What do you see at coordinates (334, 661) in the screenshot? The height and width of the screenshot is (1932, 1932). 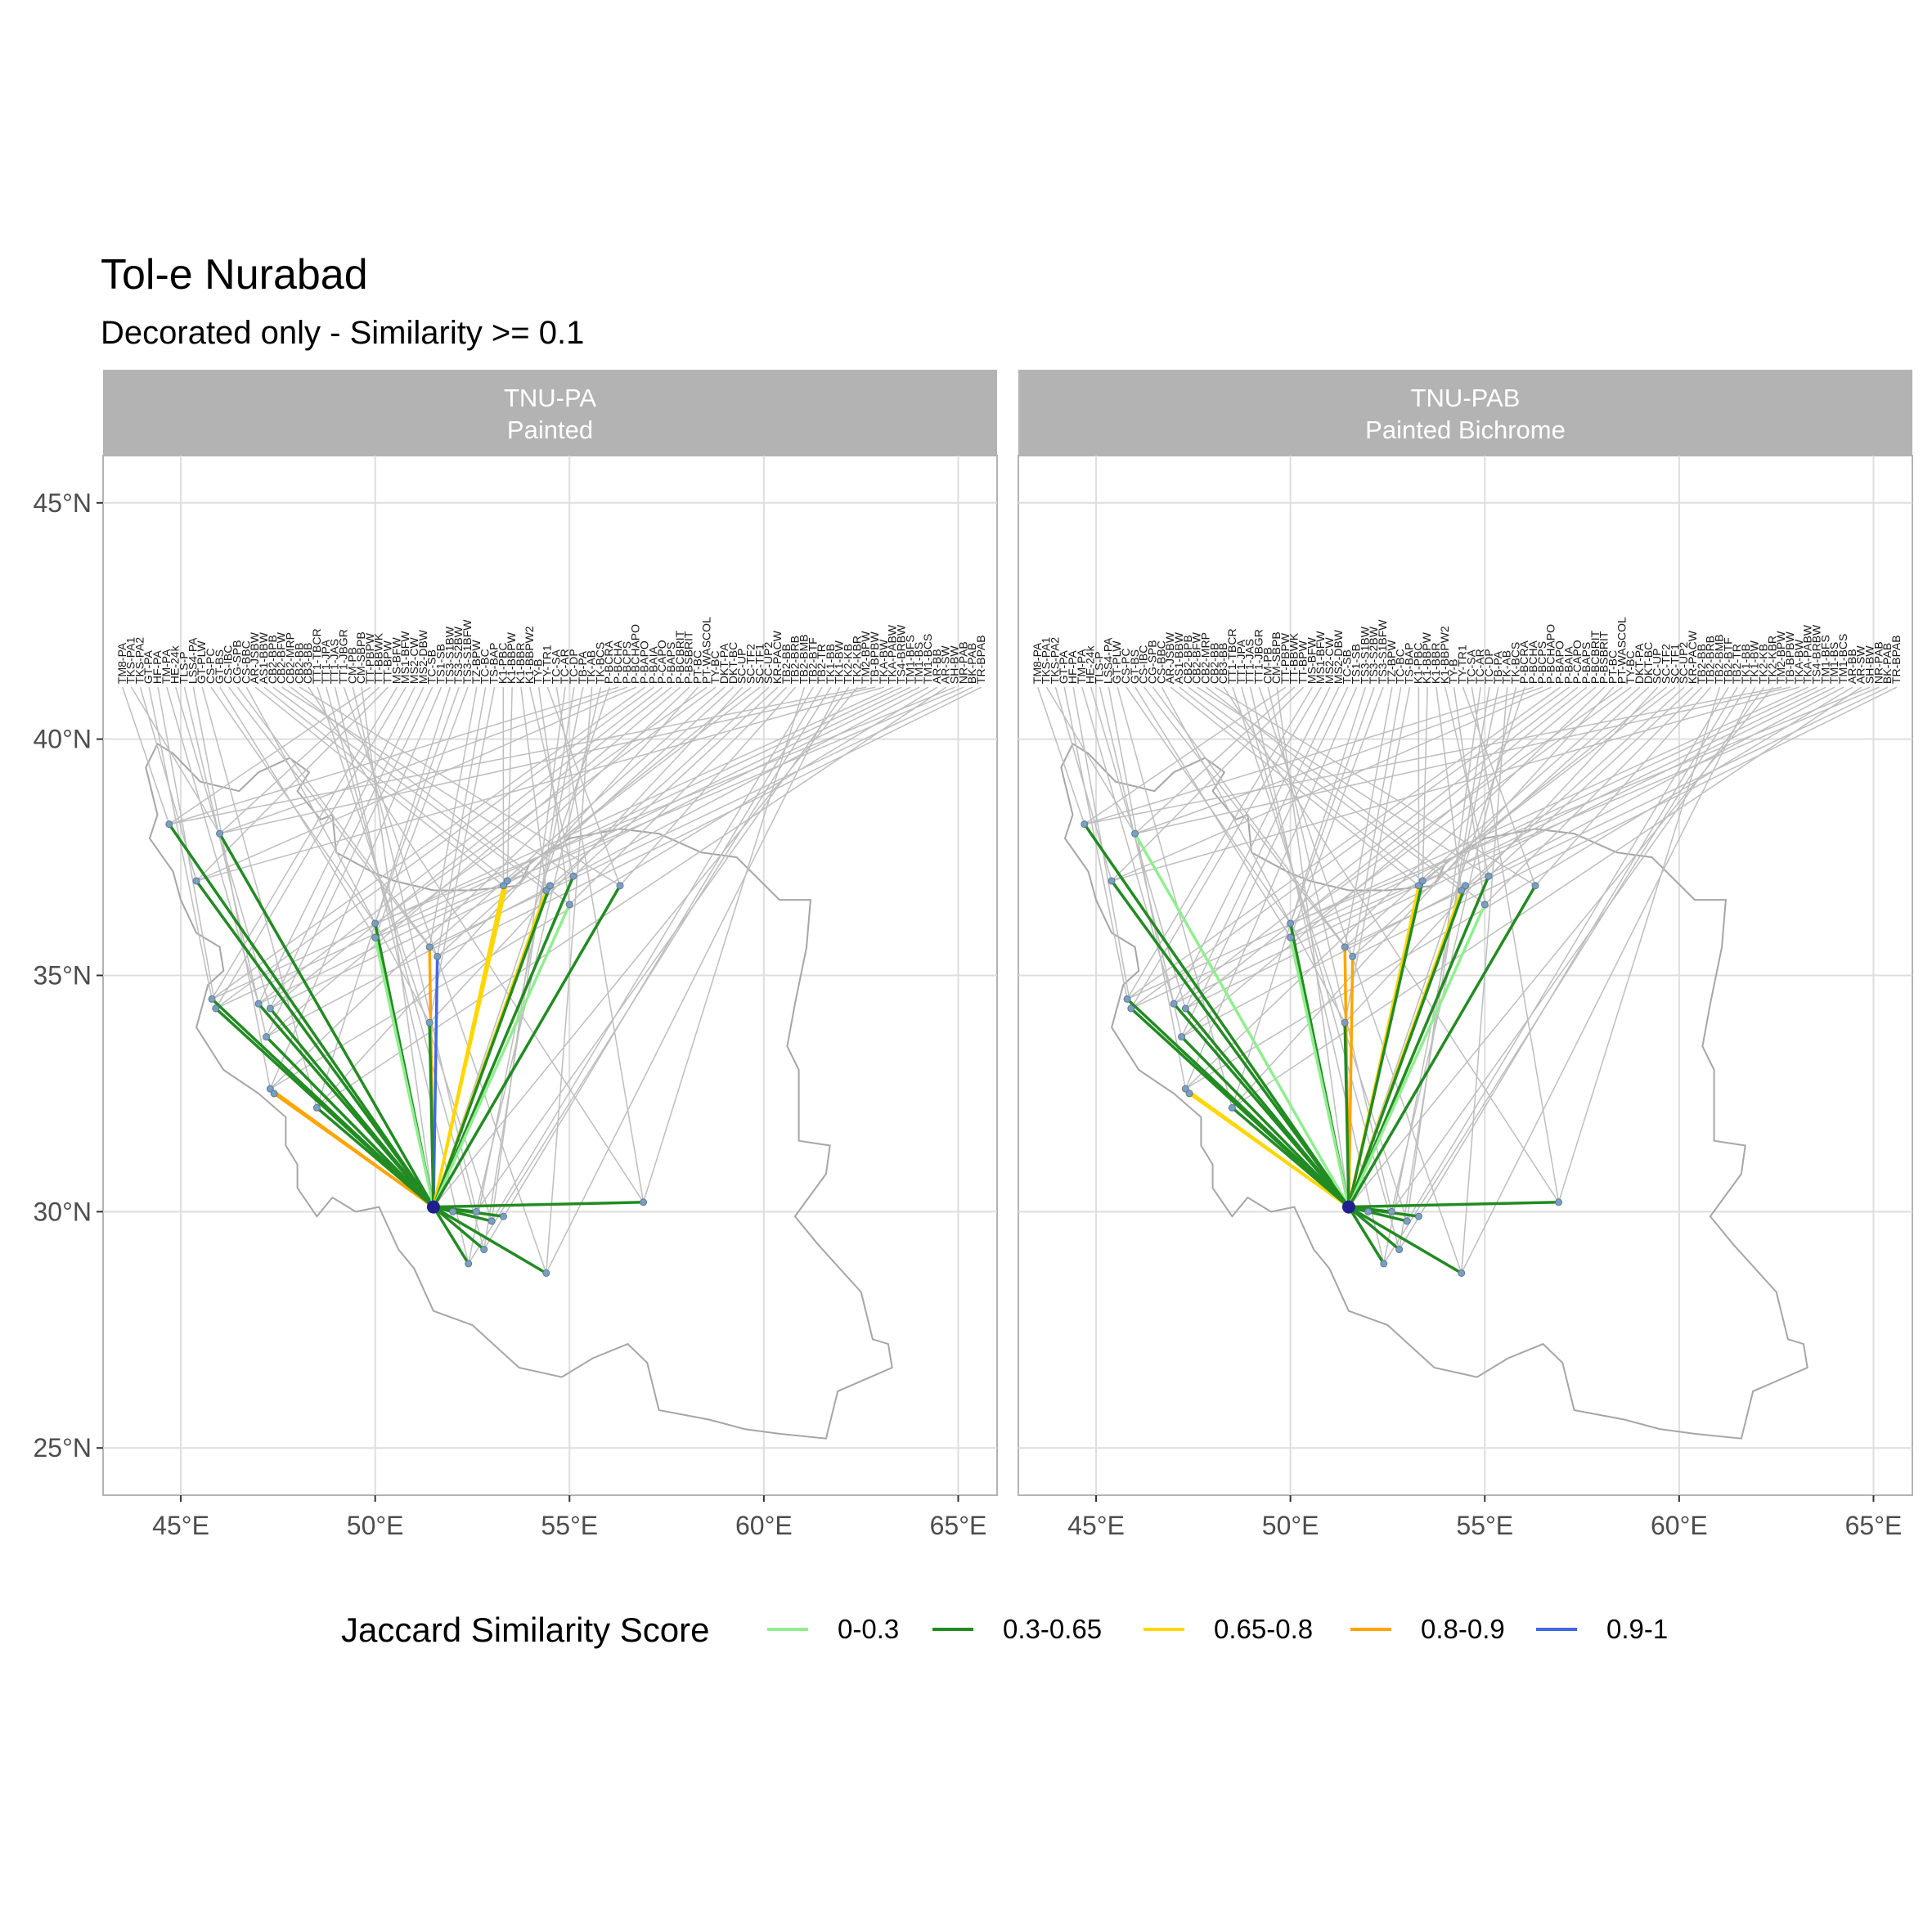 I see `site-label: TT1-JAS` at bounding box center [334, 661].